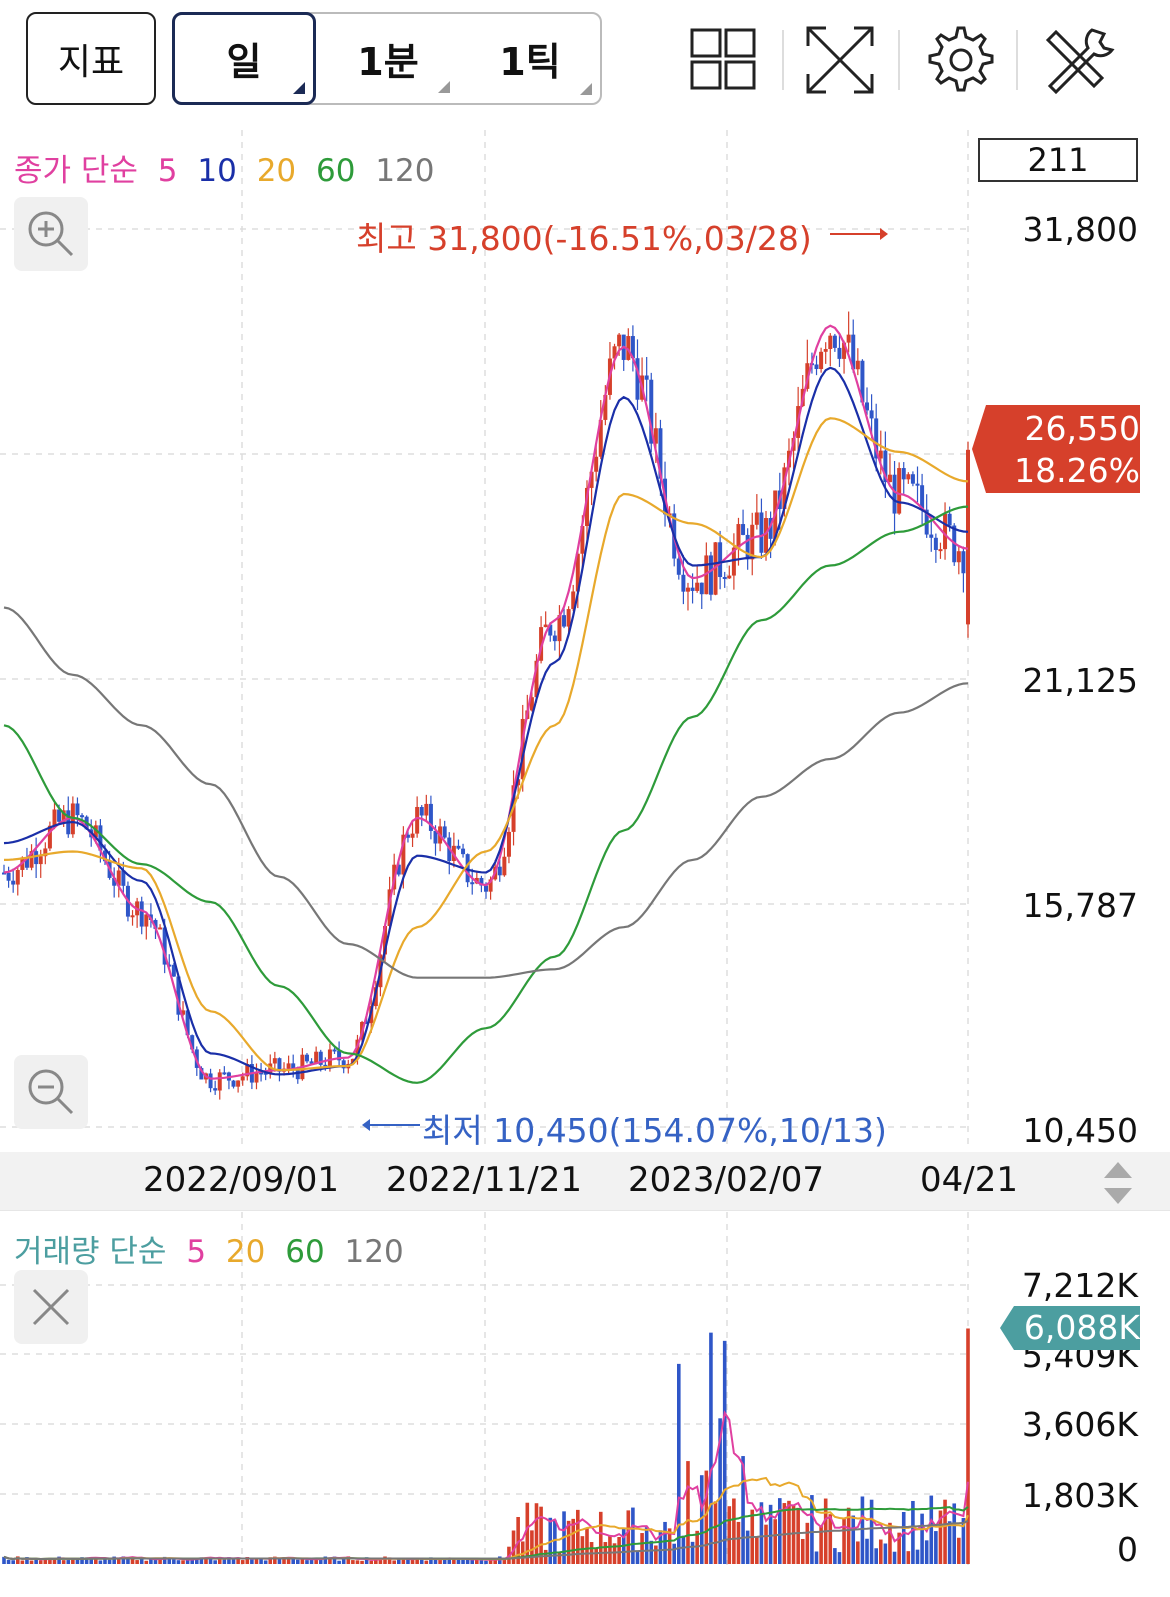 The width and height of the screenshot is (1170, 1597). What do you see at coordinates (1080, 229) in the screenshot?
I see `price-tick: 31,800` at bounding box center [1080, 229].